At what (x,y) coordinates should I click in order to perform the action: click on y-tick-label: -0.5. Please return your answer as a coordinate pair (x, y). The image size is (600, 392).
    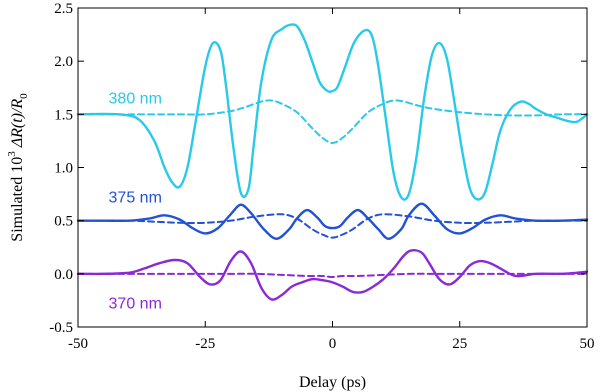
    Looking at the image, I should click on (61, 328).